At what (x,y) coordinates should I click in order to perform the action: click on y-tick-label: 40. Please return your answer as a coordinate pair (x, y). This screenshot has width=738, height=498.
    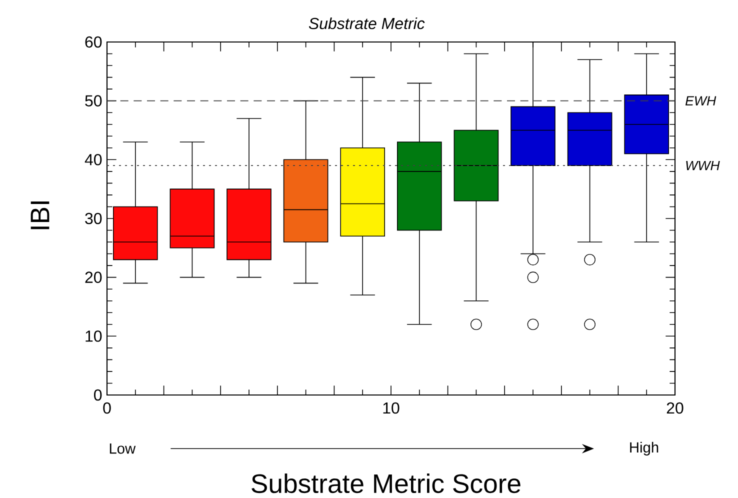
    Looking at the image, I should click on (93, 160).